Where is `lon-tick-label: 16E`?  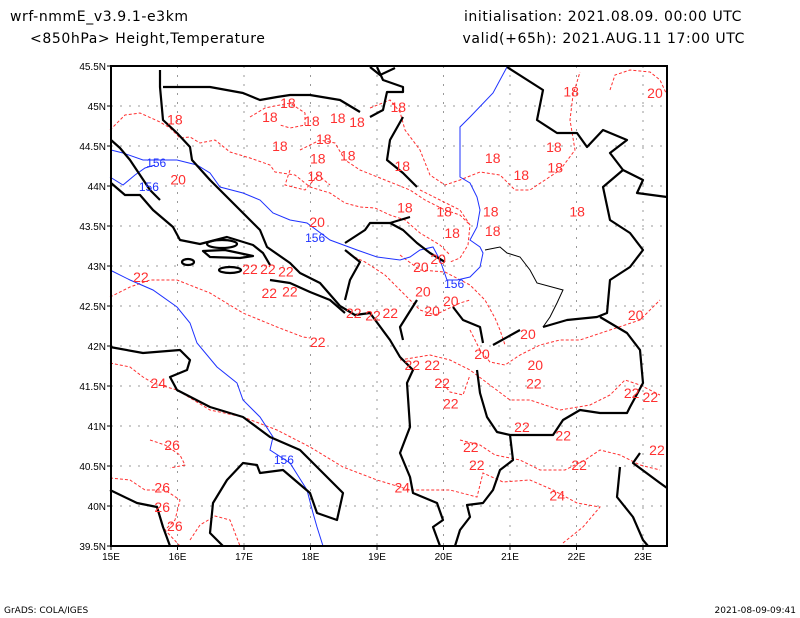
lon-tick-label: 16E is located at coordinates (178, 557).